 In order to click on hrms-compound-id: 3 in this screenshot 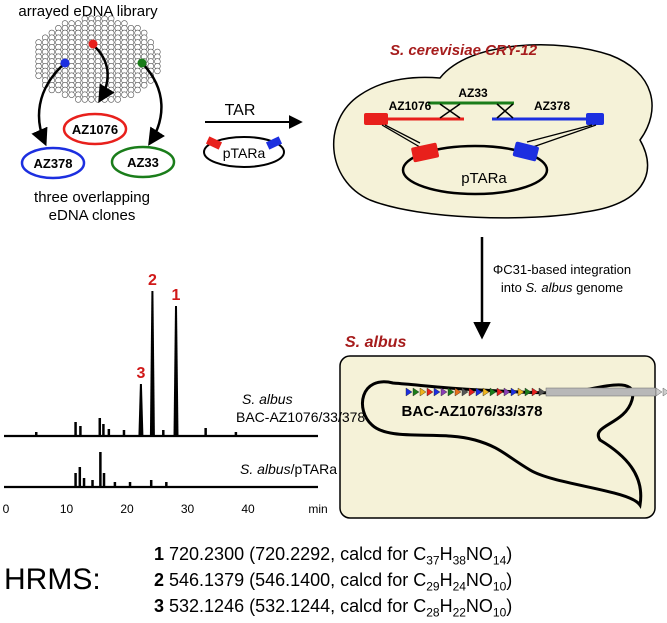, I will do `click(159, 606)`.